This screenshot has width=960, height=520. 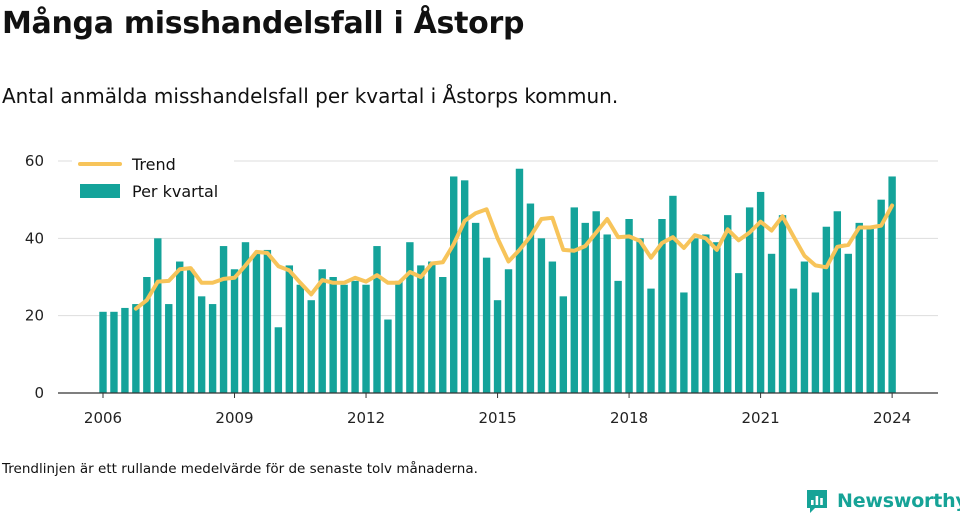 What do you see at coordinates (898, 501) in the screenshot?
I see `brand-name: Newsworthy` at bounding box center [898, 501].